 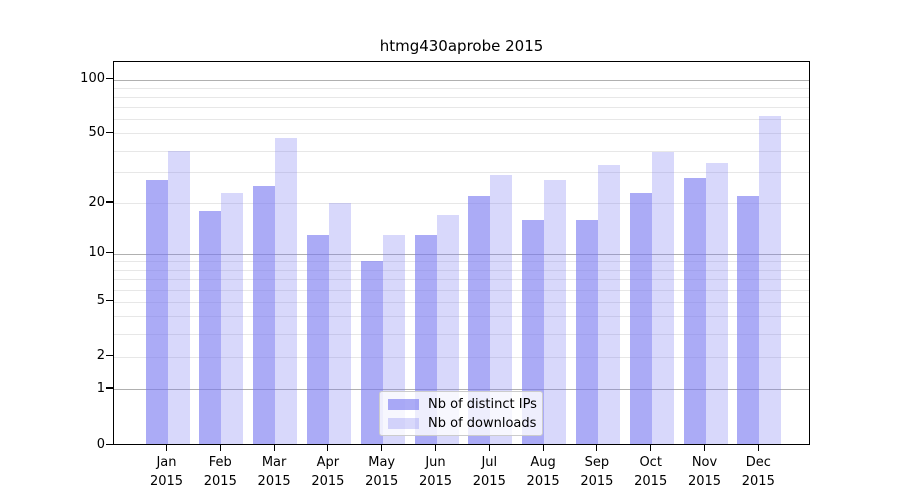 I want to click on y-tick-label: 20, so click(x=96, y=202).